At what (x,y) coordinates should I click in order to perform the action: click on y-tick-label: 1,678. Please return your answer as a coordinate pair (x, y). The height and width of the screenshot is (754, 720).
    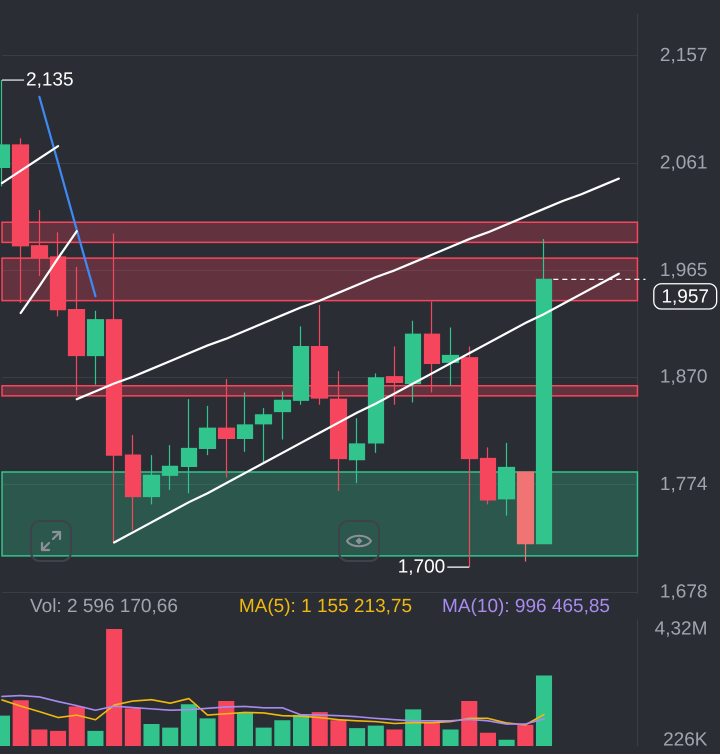
    Looking at the image, I should click on (684, 591).